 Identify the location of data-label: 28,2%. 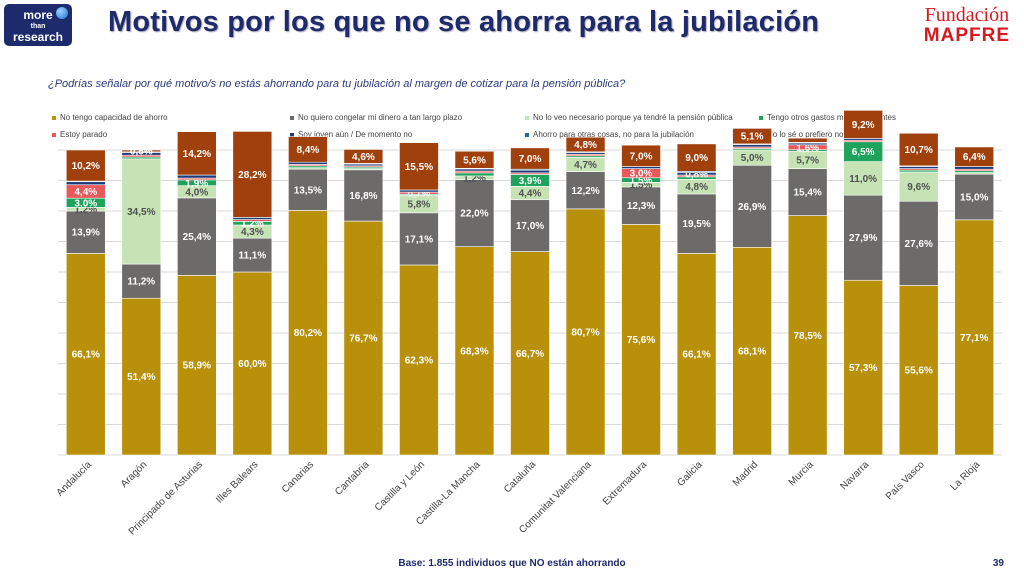
(252, 175).